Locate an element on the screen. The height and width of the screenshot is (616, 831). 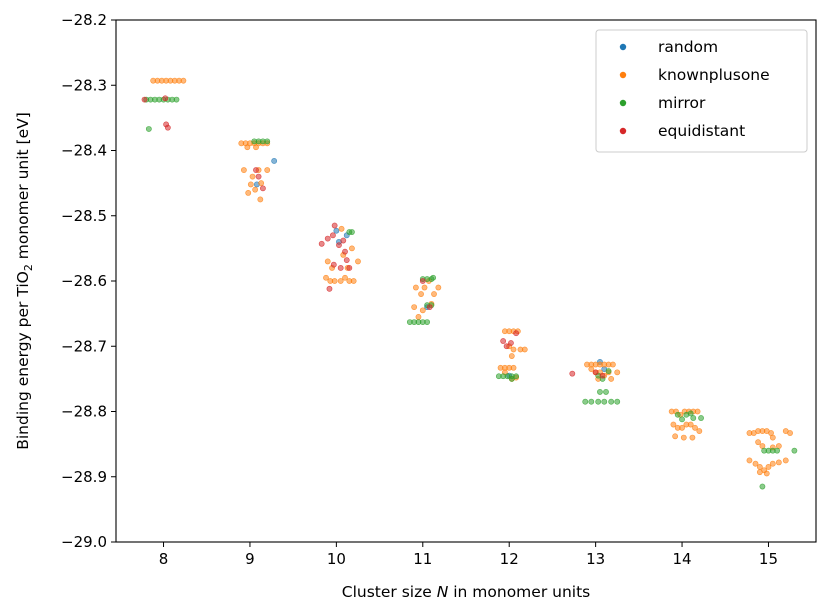
legend: random knownplusone mirror equidistant is located at coordinates (701, 91).